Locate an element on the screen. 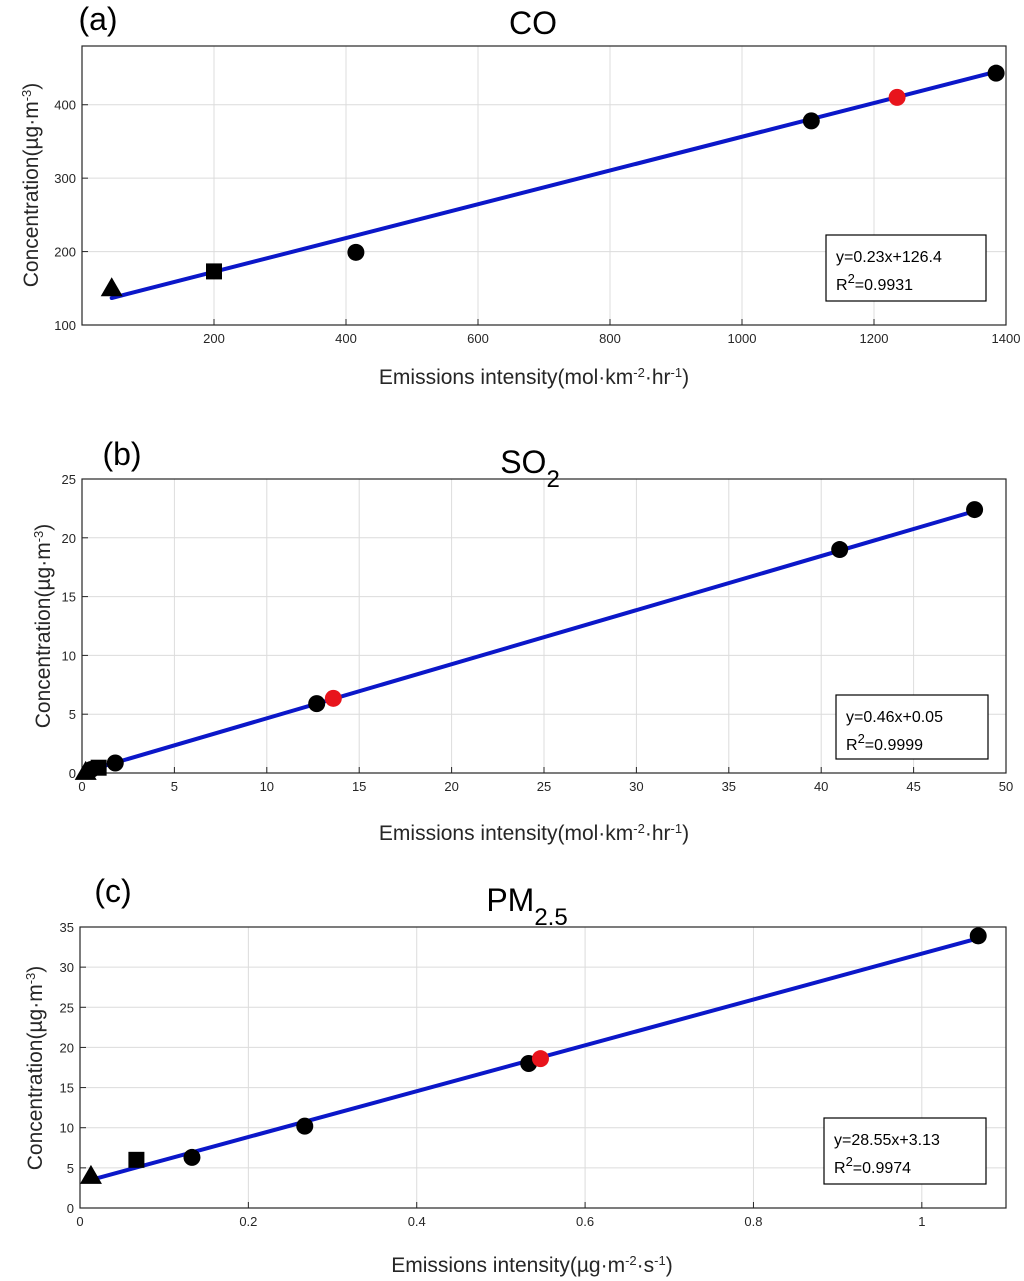 The image size is (1024, 1281). x-tick-label: 45 is located at coordinates (913, 786).